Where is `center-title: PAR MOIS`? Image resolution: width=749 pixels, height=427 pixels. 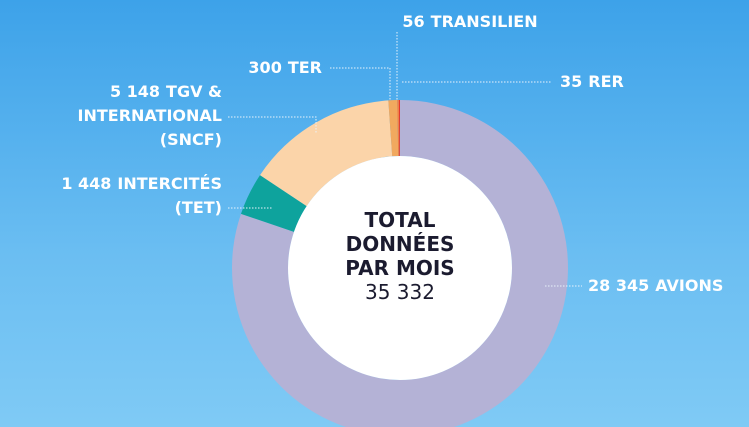 center-title: PAR MOIS is located at coordinates (400, 268).